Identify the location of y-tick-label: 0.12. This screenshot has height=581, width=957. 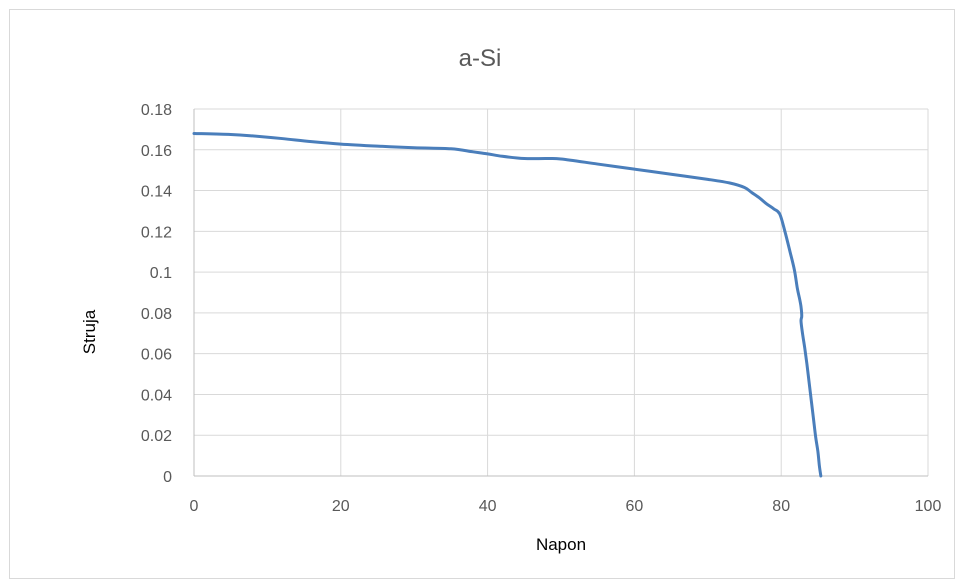
(156, 232).